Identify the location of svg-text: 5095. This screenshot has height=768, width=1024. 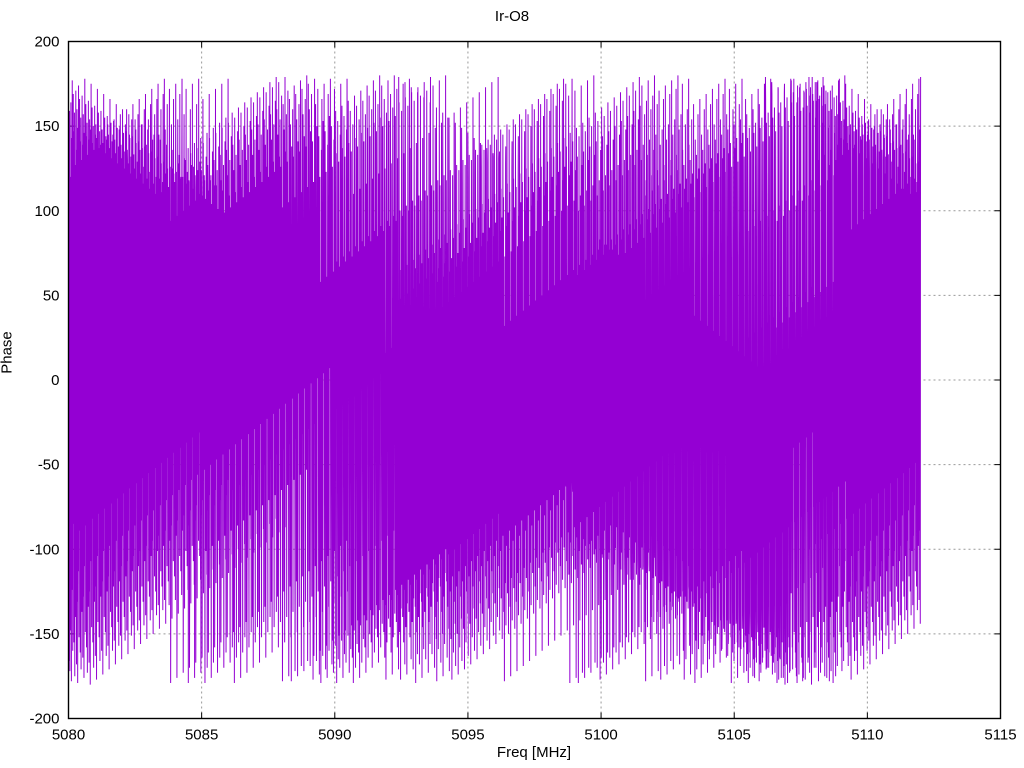
(467, 735).